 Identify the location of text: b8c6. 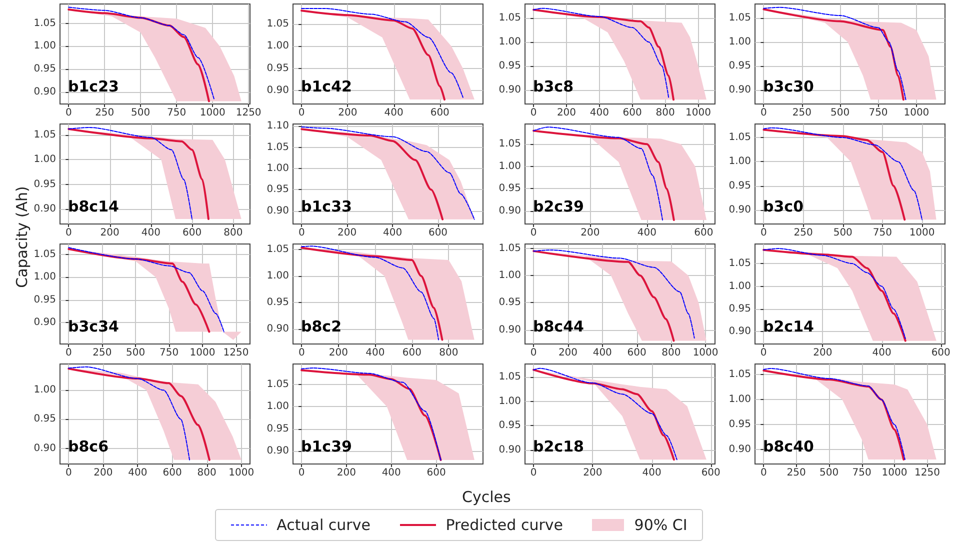
(88, 447).